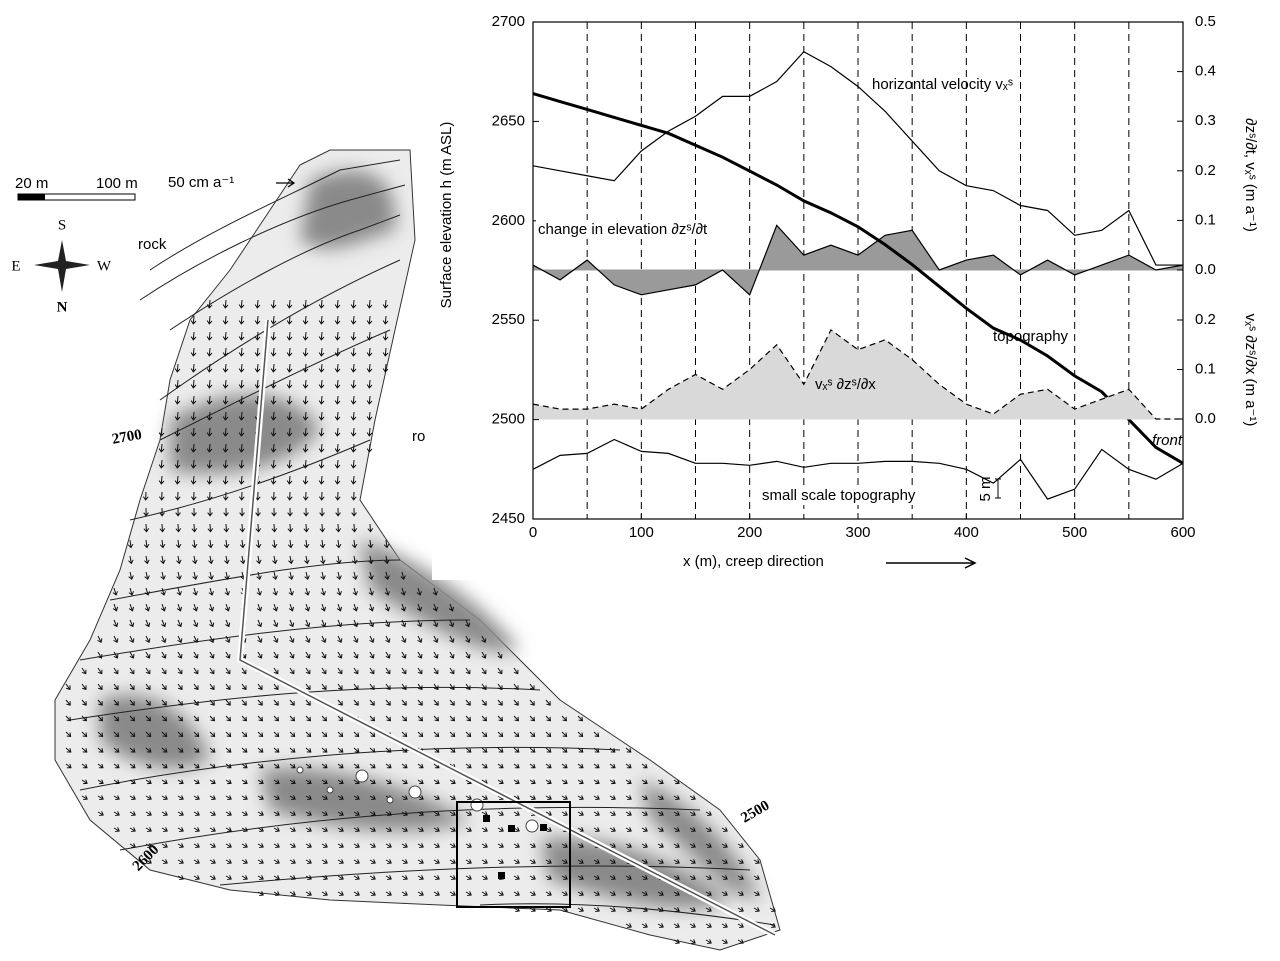 This screenshot has height=961, width=1280. Describe the element at coordinates (1205, 319) in the screenshot. I see `y2-tick-label: 0.2` at that location.